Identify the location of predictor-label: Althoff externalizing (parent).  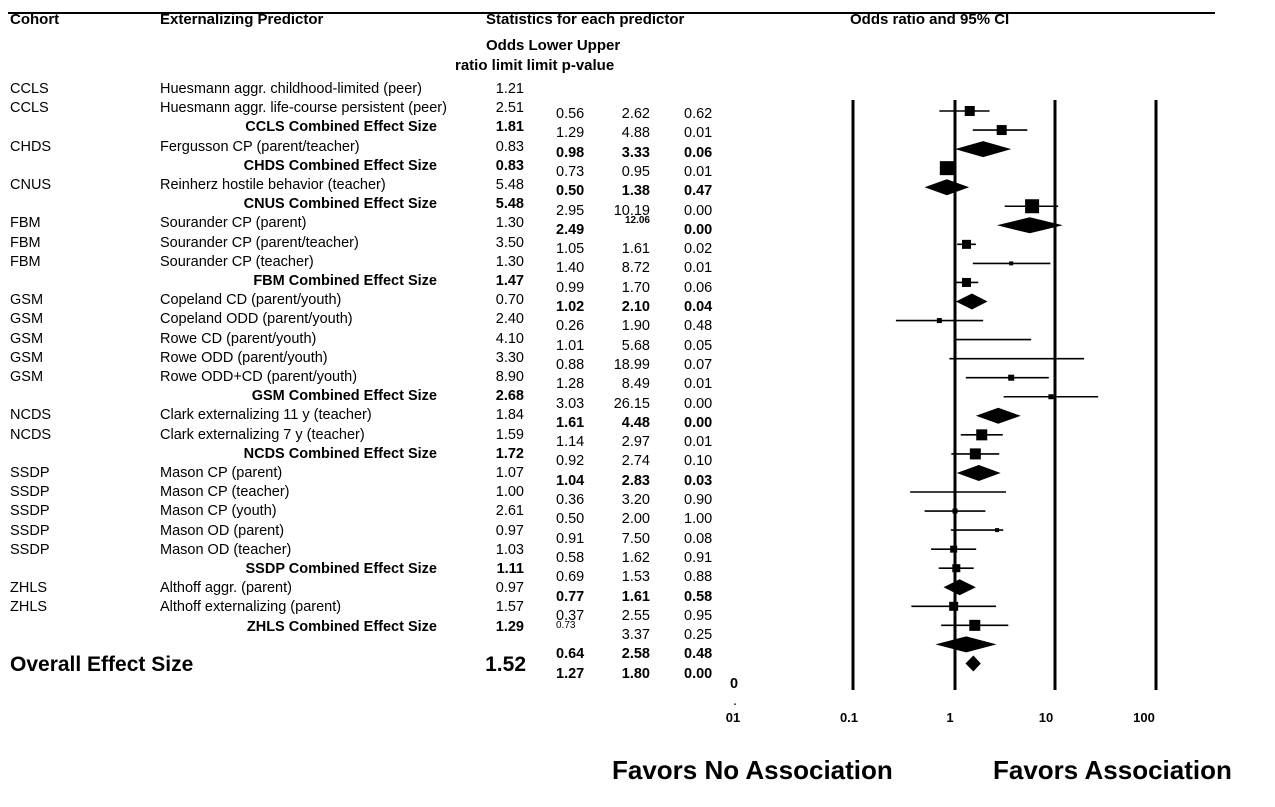
(251, 607).